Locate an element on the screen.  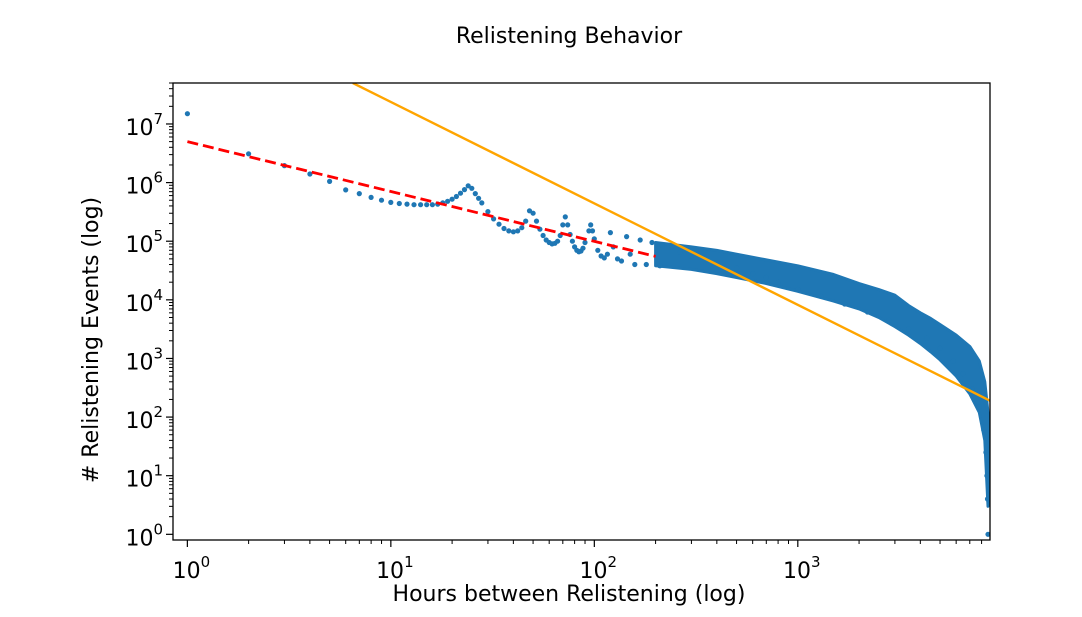
y-tick-label: 10³ is located at coordinates (144, 359).